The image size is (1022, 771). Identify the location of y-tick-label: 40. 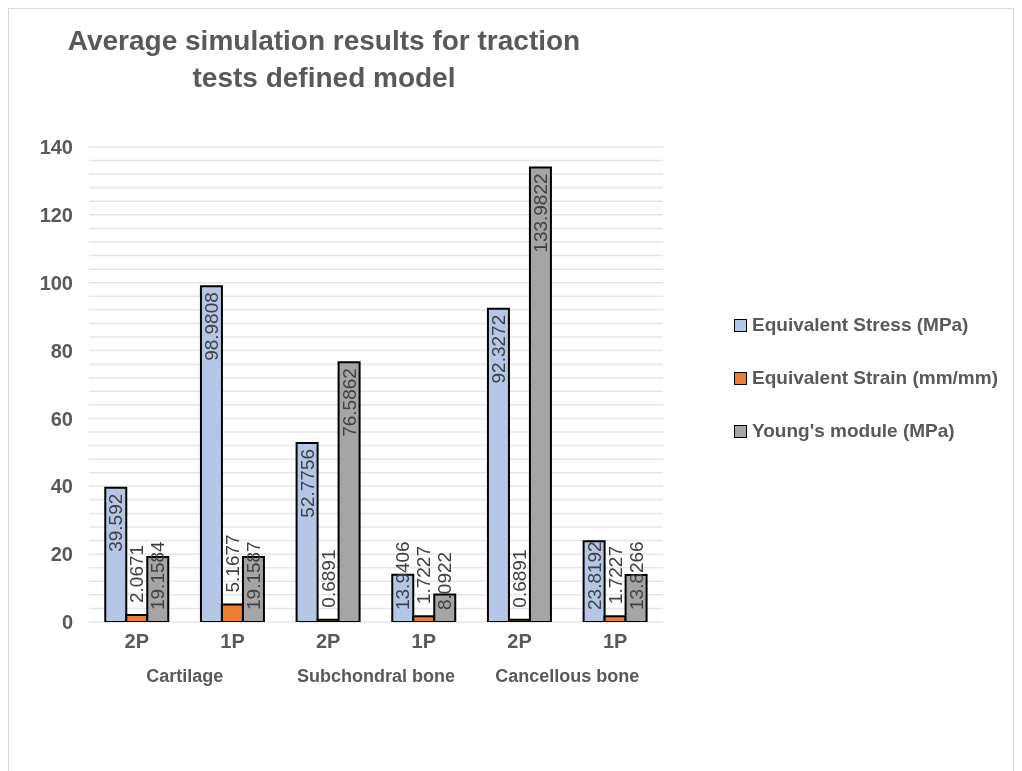
(61, 486).